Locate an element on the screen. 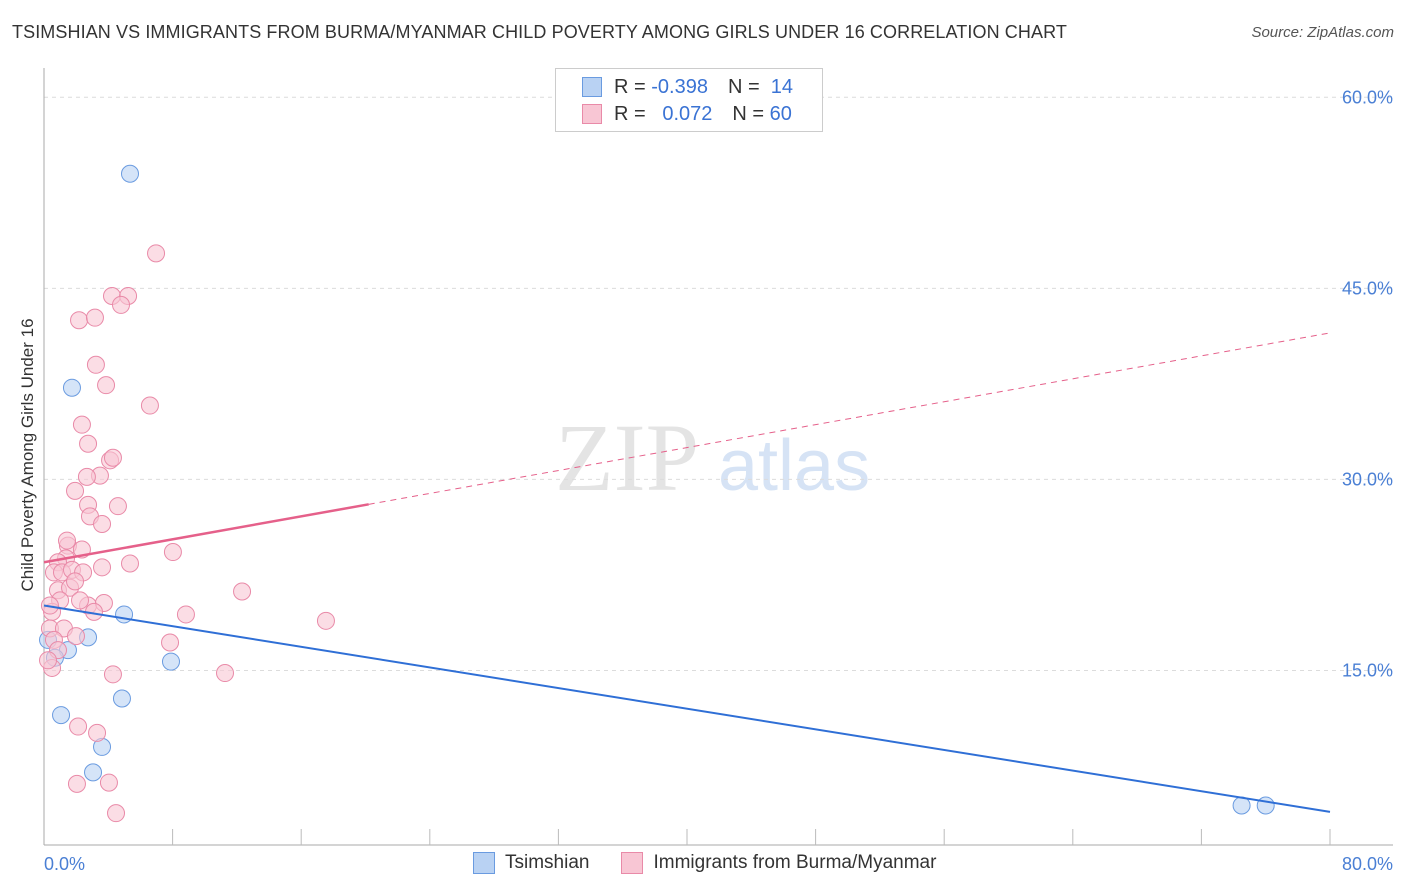 The image size is (1406, 892). series-legend: Tsimshian Immigrants from Burma/Myanmar is located at coordinates (704, 863).